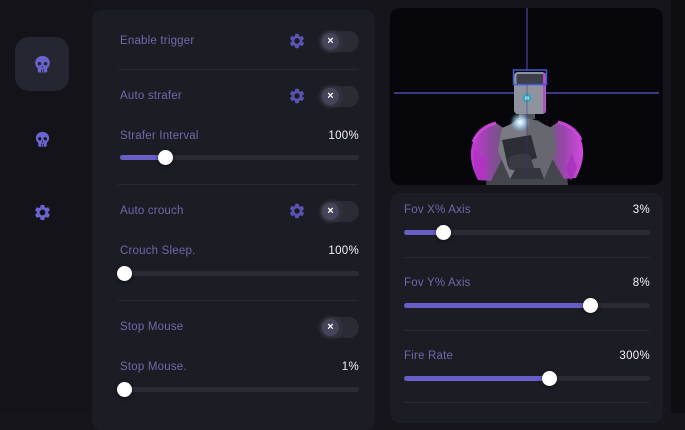 The image size is (685, 430). I want to click on fire-rate-value: 300%, so click(634, 356).